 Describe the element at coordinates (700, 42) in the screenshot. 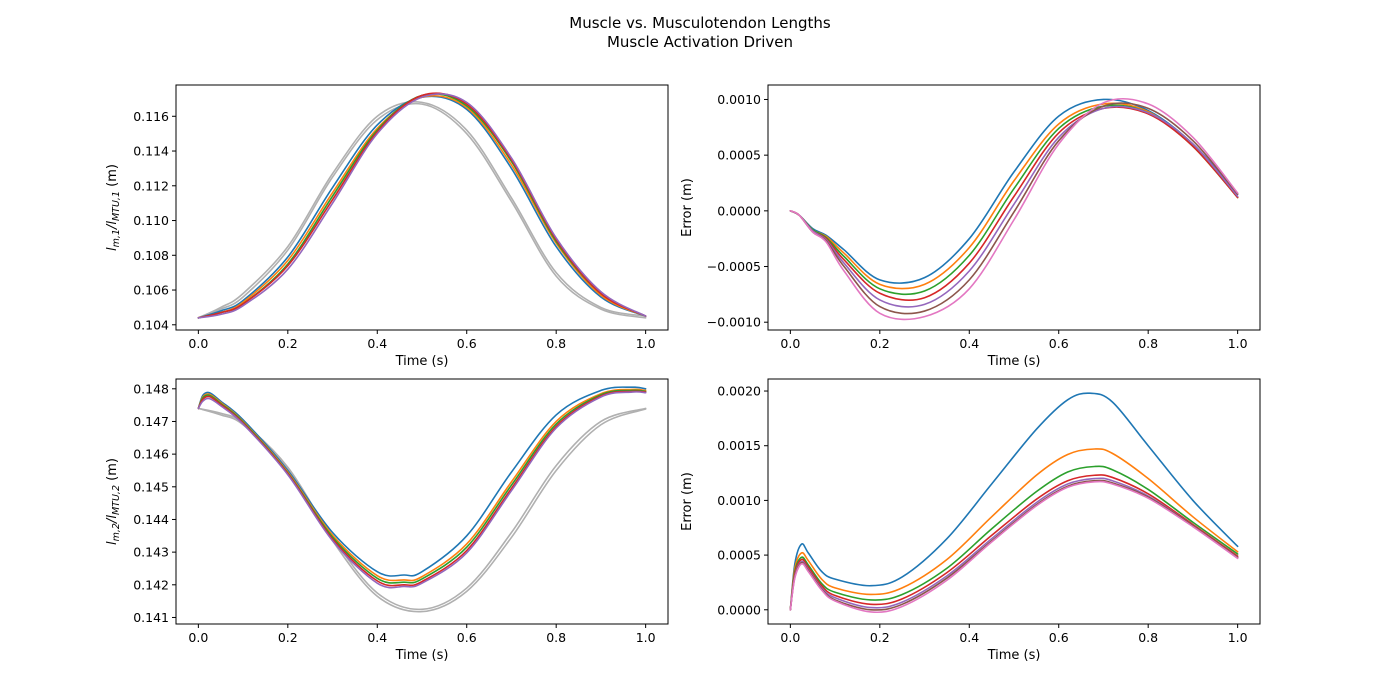

I see `figure-title-line2: Muscle Activation Driven` at that location.